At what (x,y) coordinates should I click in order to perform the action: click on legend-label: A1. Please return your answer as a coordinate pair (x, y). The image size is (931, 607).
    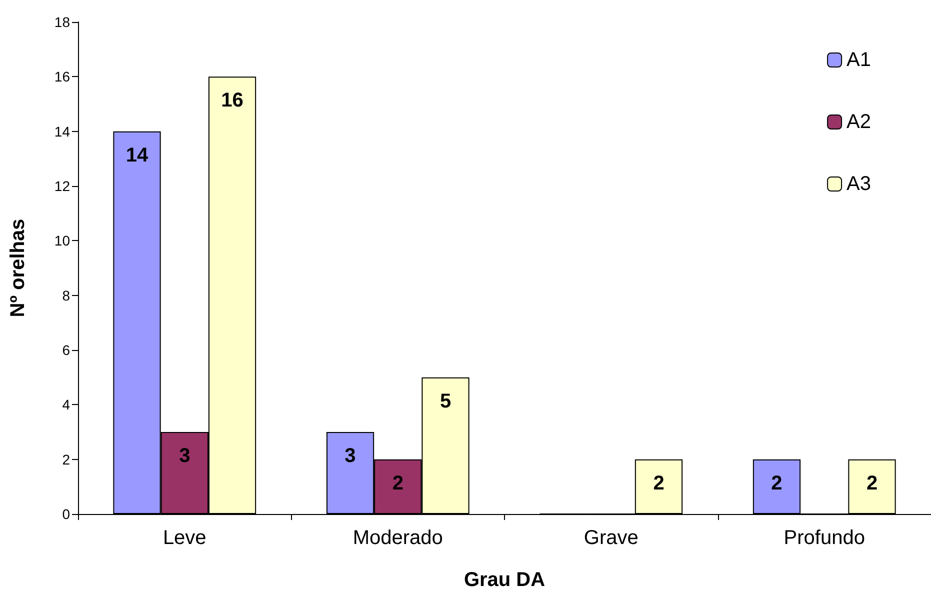
    Looking at the image, I should click on (859, 60).